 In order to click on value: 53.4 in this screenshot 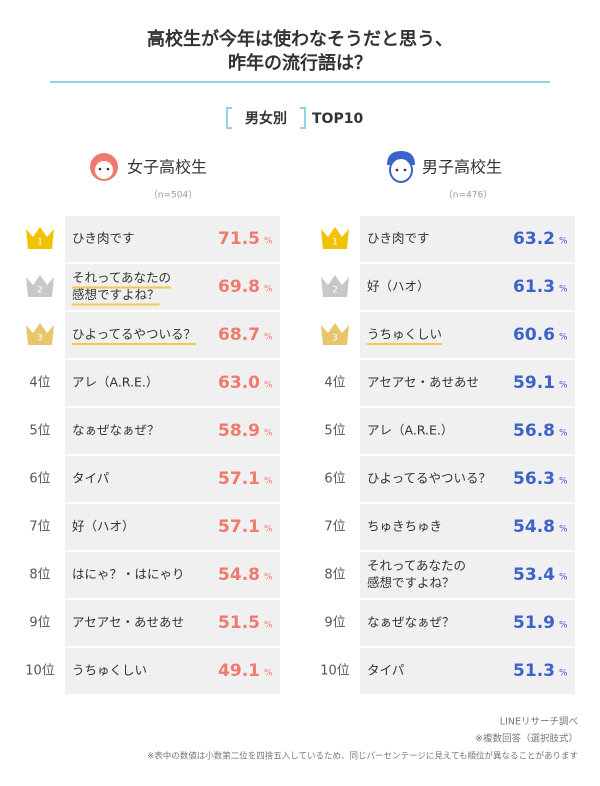, I will do `click(534, 575)`.